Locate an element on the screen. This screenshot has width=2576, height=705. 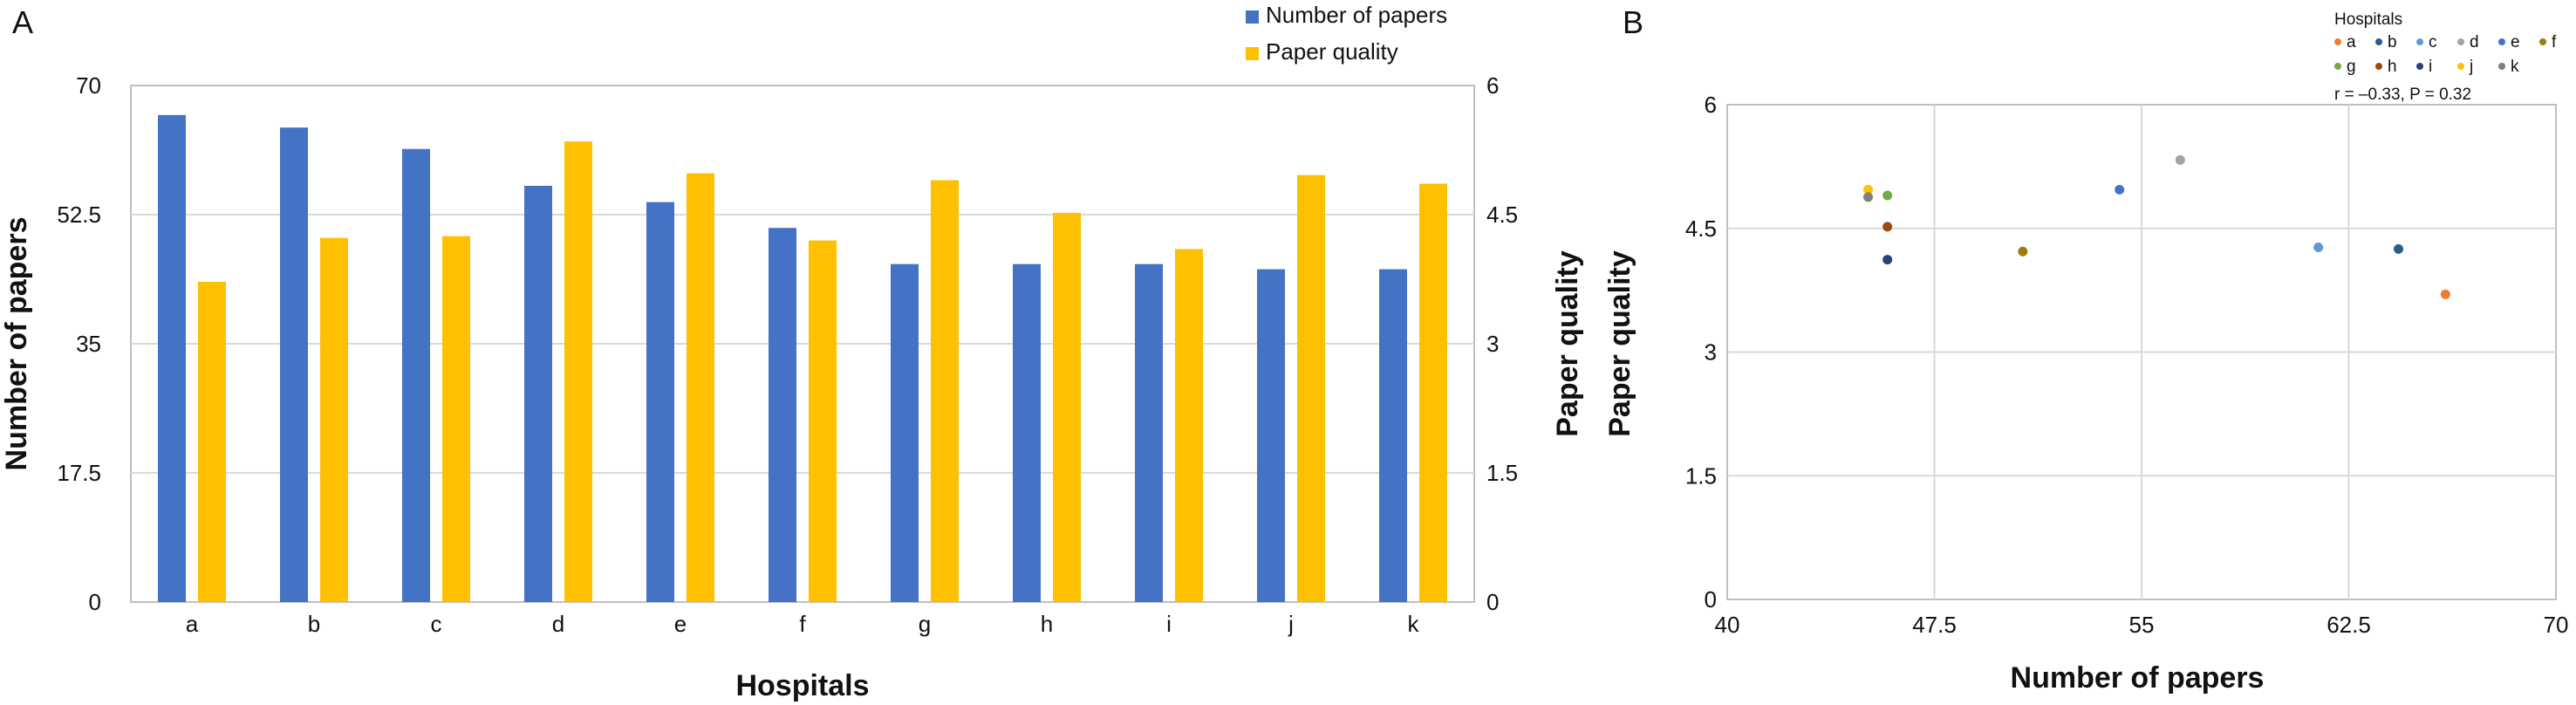
bar-y-axis-title: Number of papers is located at coordinates (16, 344).